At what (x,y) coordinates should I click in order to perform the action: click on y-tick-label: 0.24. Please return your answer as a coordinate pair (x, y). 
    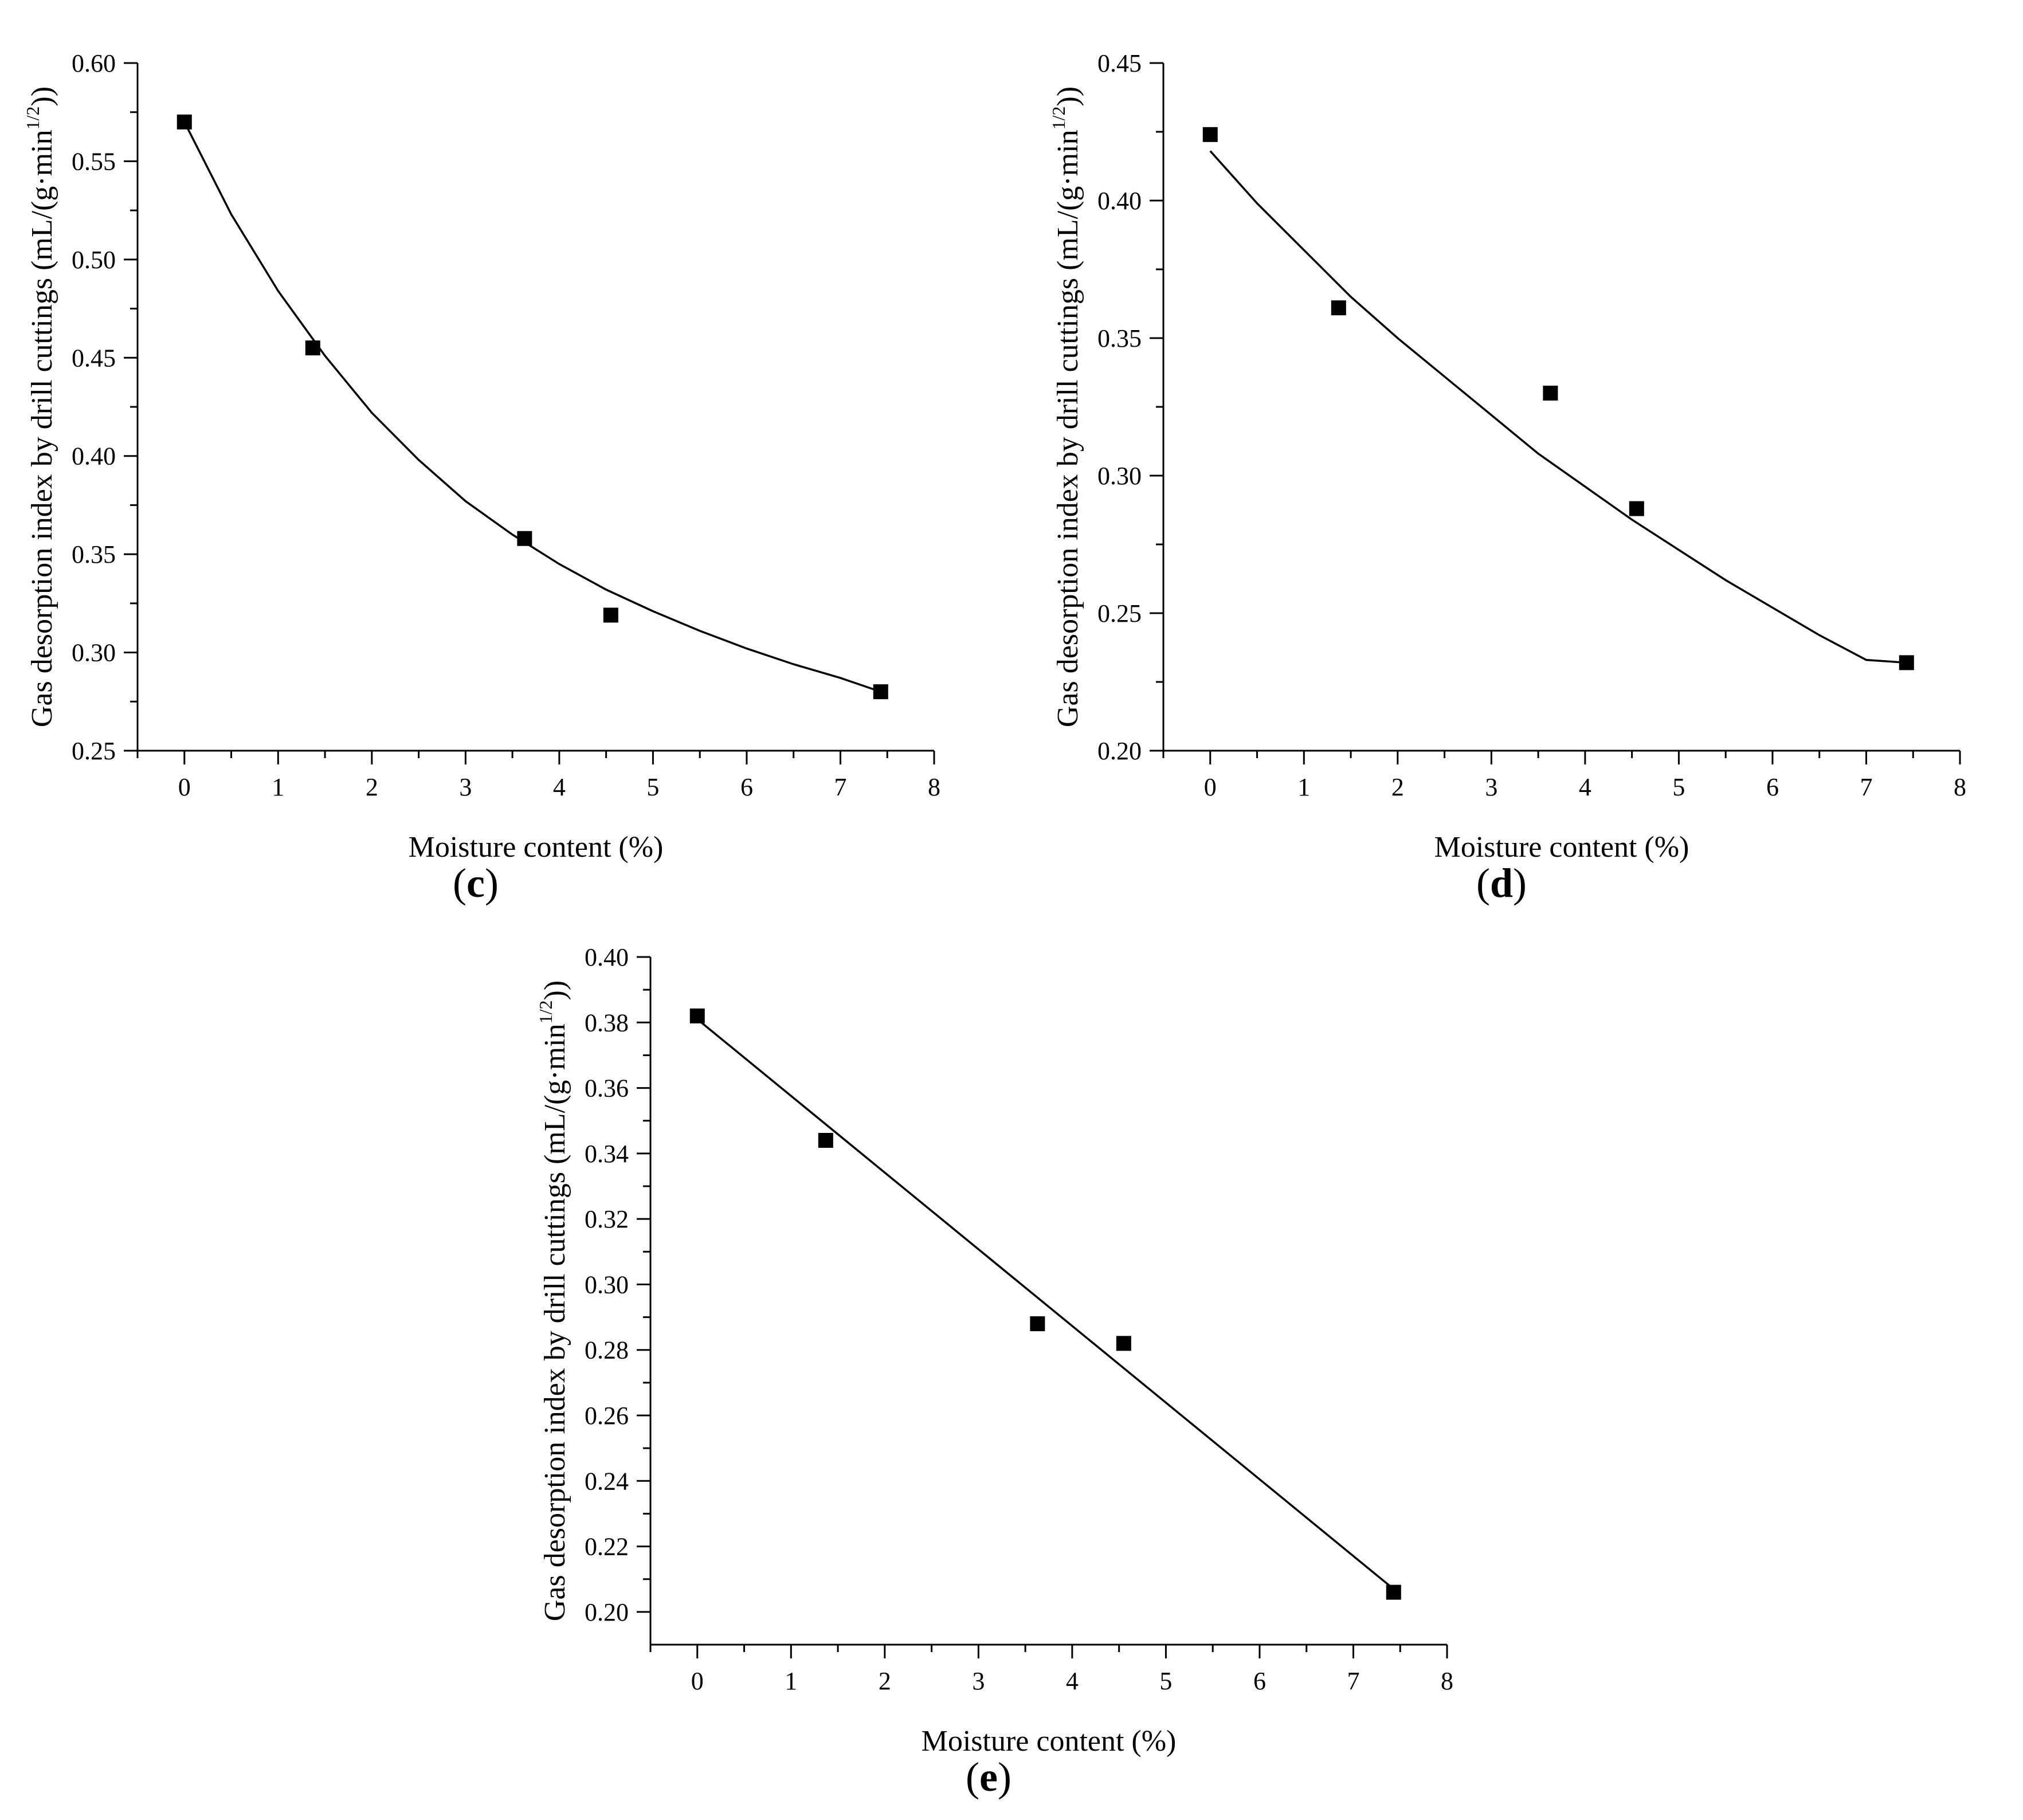
    Looking at the image, I should click on (607, 1481).